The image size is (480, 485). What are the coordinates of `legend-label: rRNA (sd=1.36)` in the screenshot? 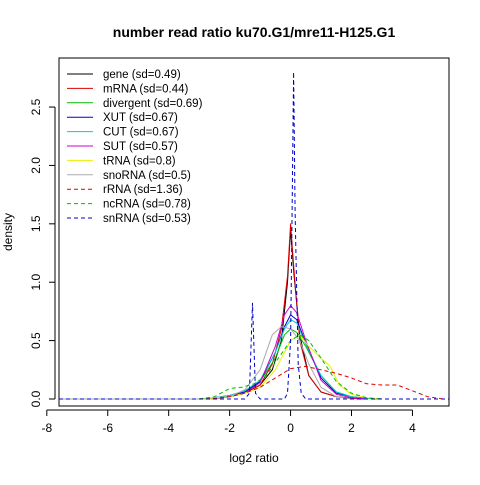 It's located at (143, 190).